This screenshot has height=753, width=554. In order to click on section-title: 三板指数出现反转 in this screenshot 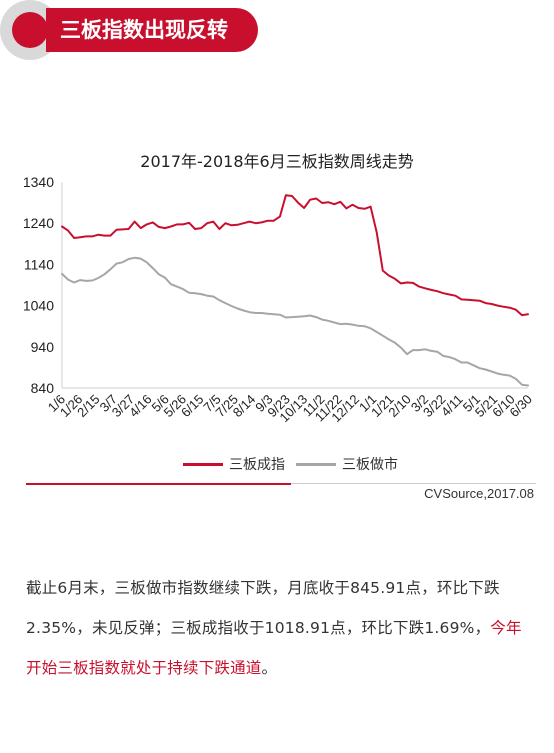, I will do `click(144, 30)`.